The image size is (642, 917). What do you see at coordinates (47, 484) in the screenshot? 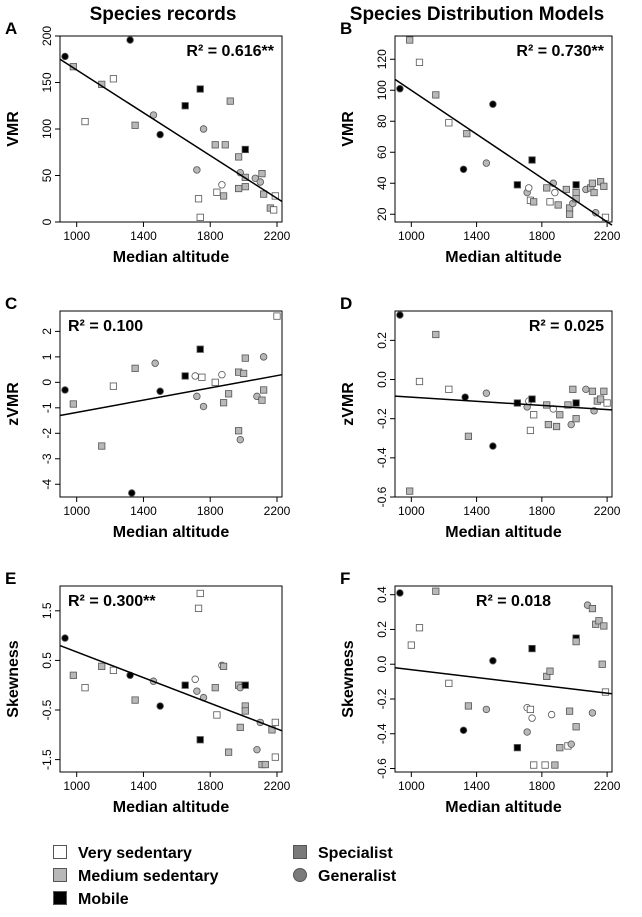
I see `y-tick-label: -4` at bounding box center [47, 484].